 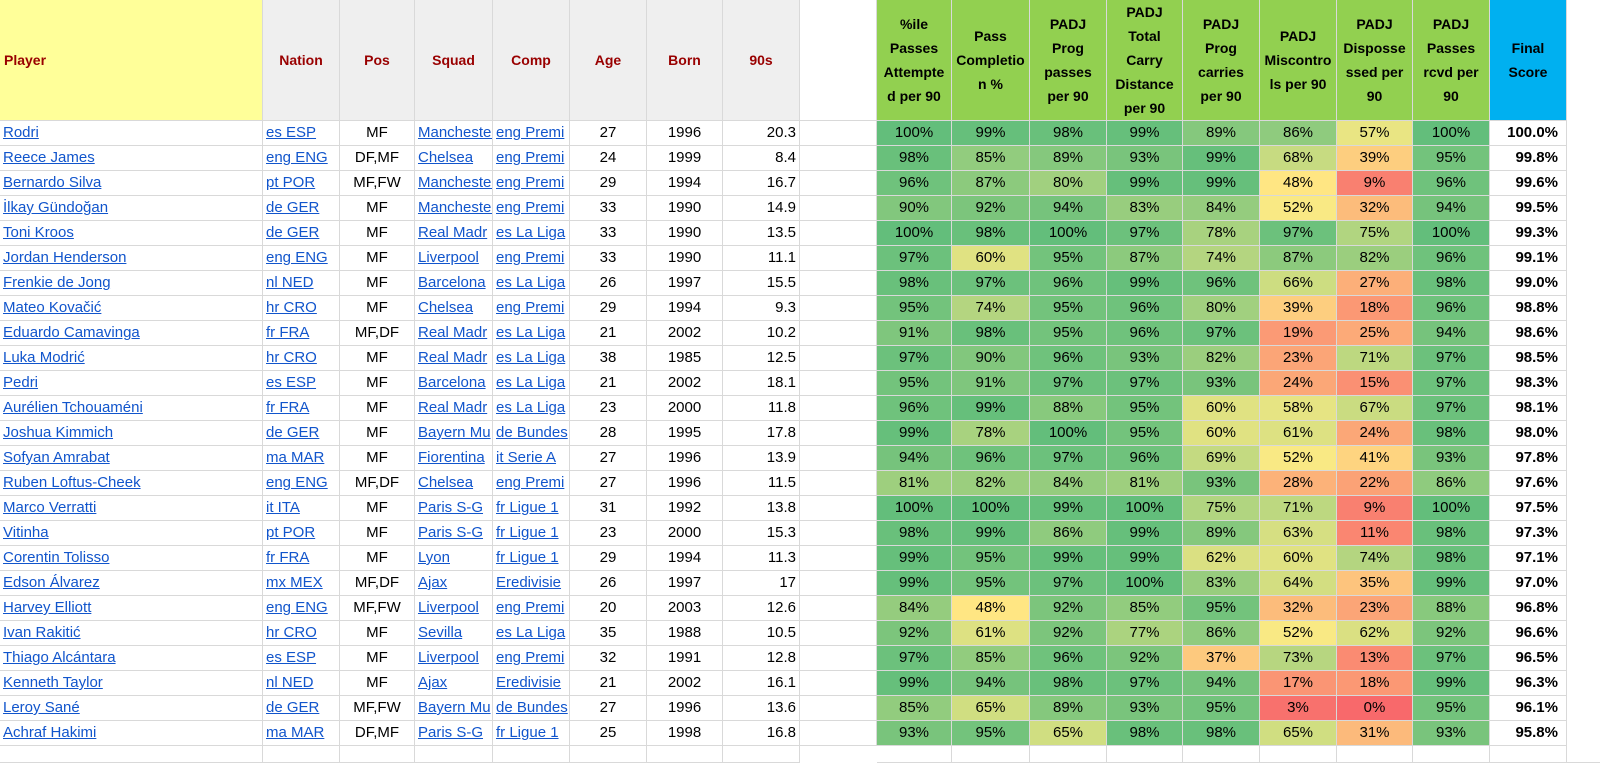 I want to click on stat-cell: 98.3%, so click(x=1528, y=383).